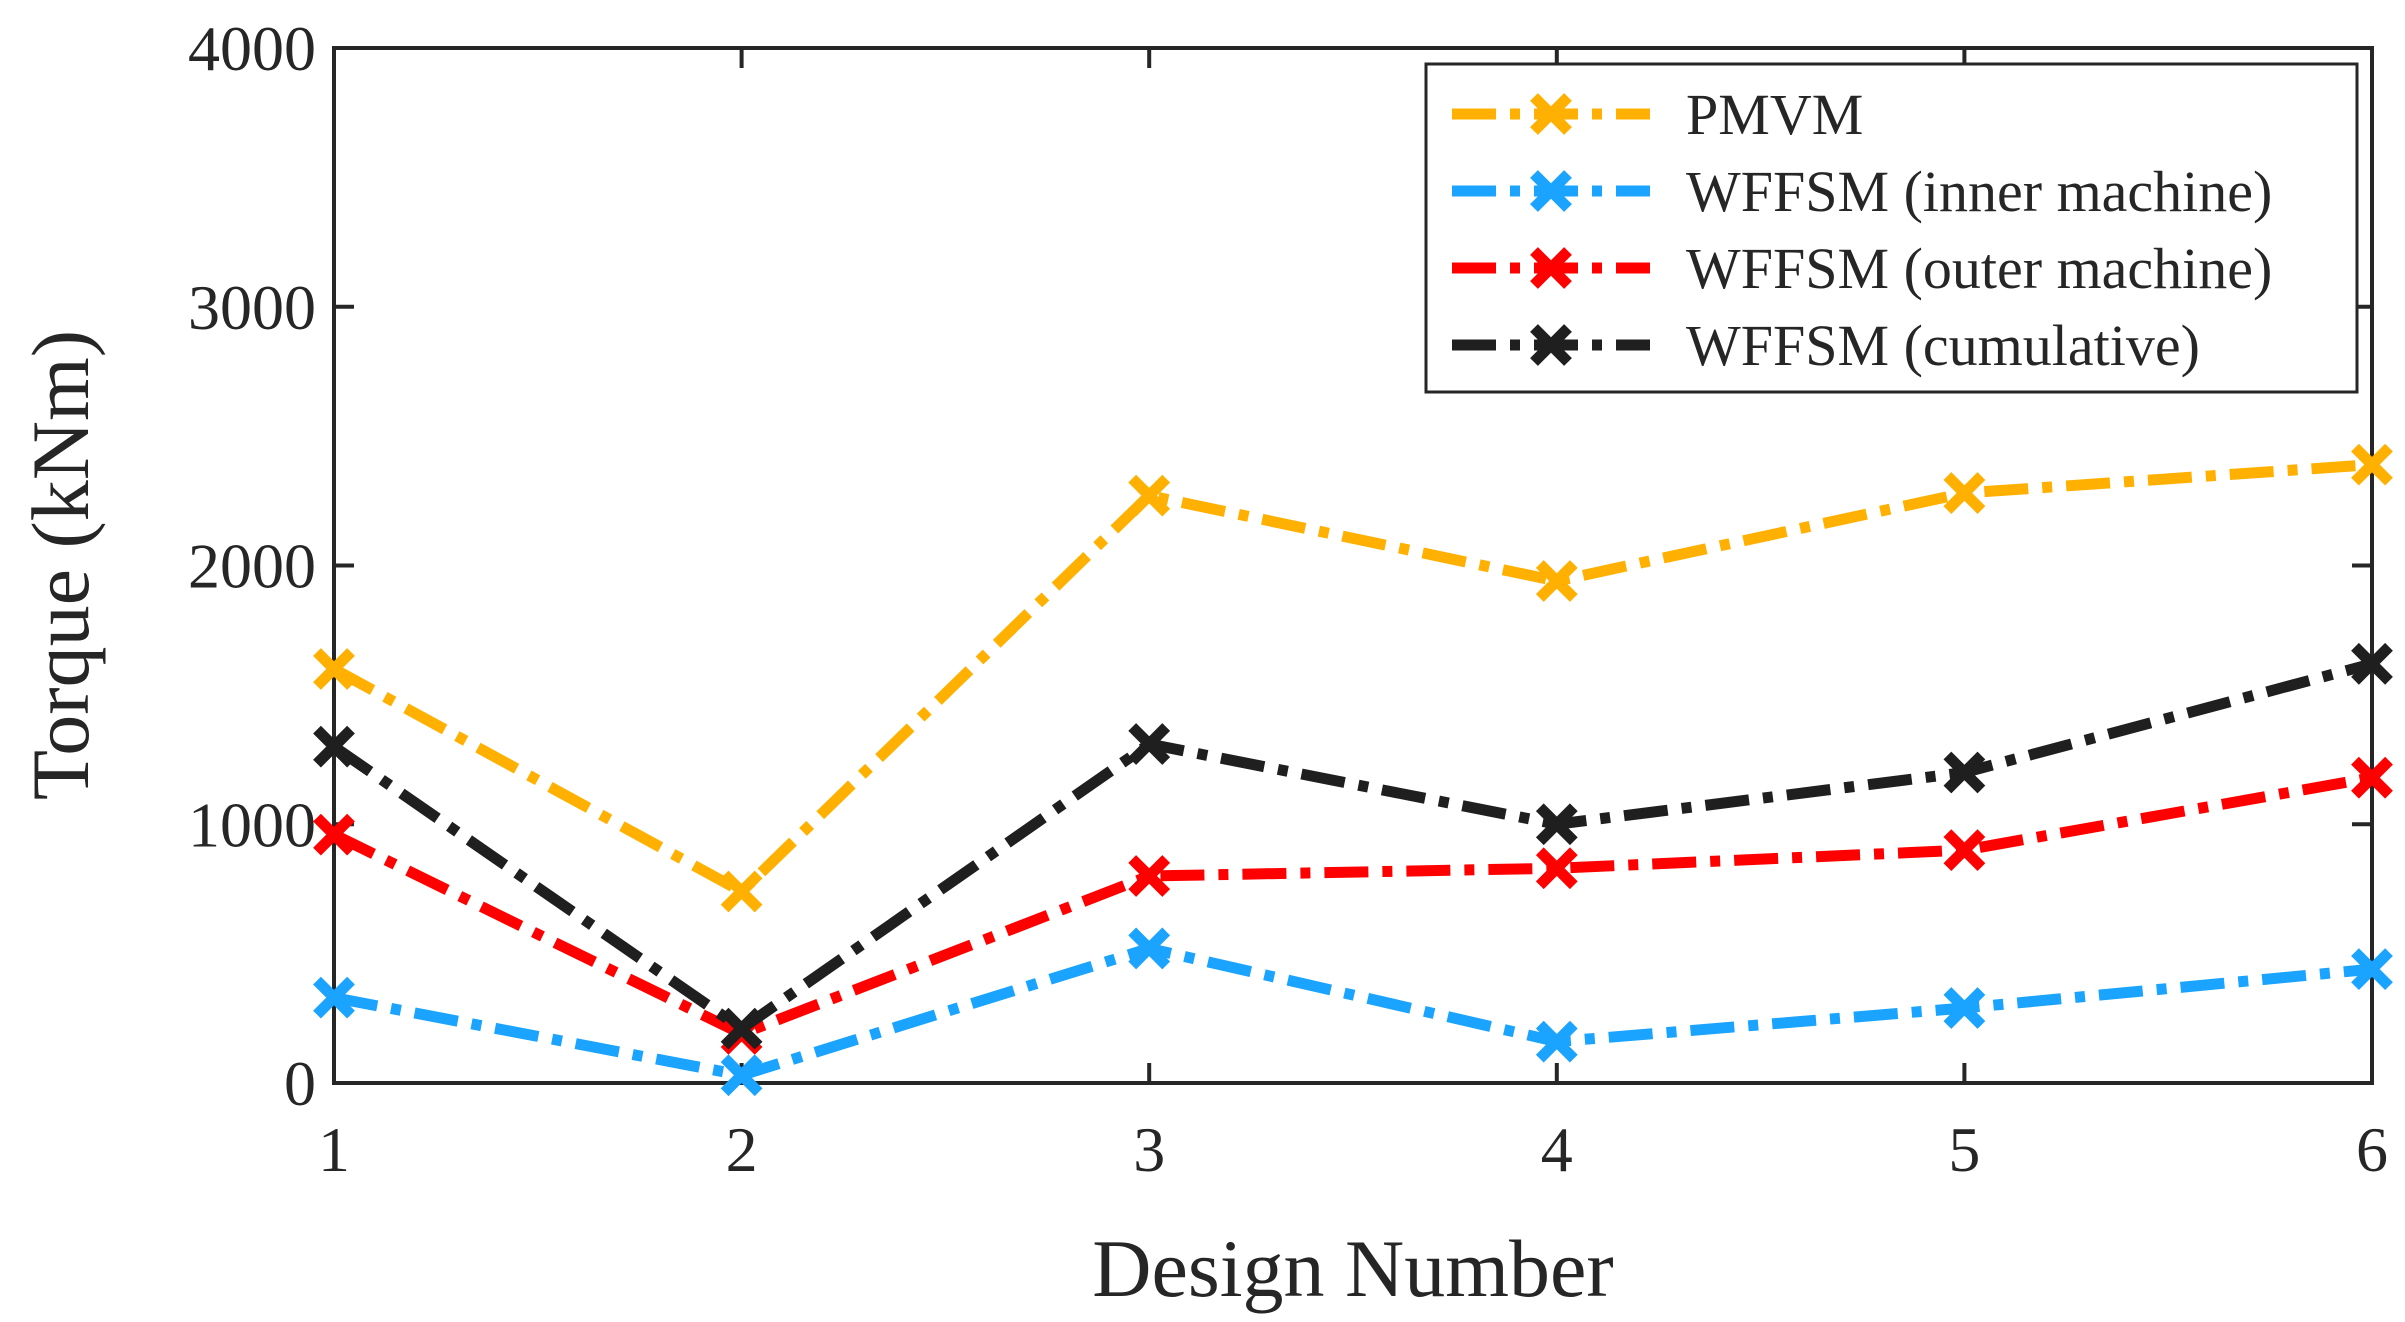  What do you see at coordinates (1943, 345) in the screenshot?
I see `legend-label: WFFSM (cumulative)` at bounding box center [1943, 345].